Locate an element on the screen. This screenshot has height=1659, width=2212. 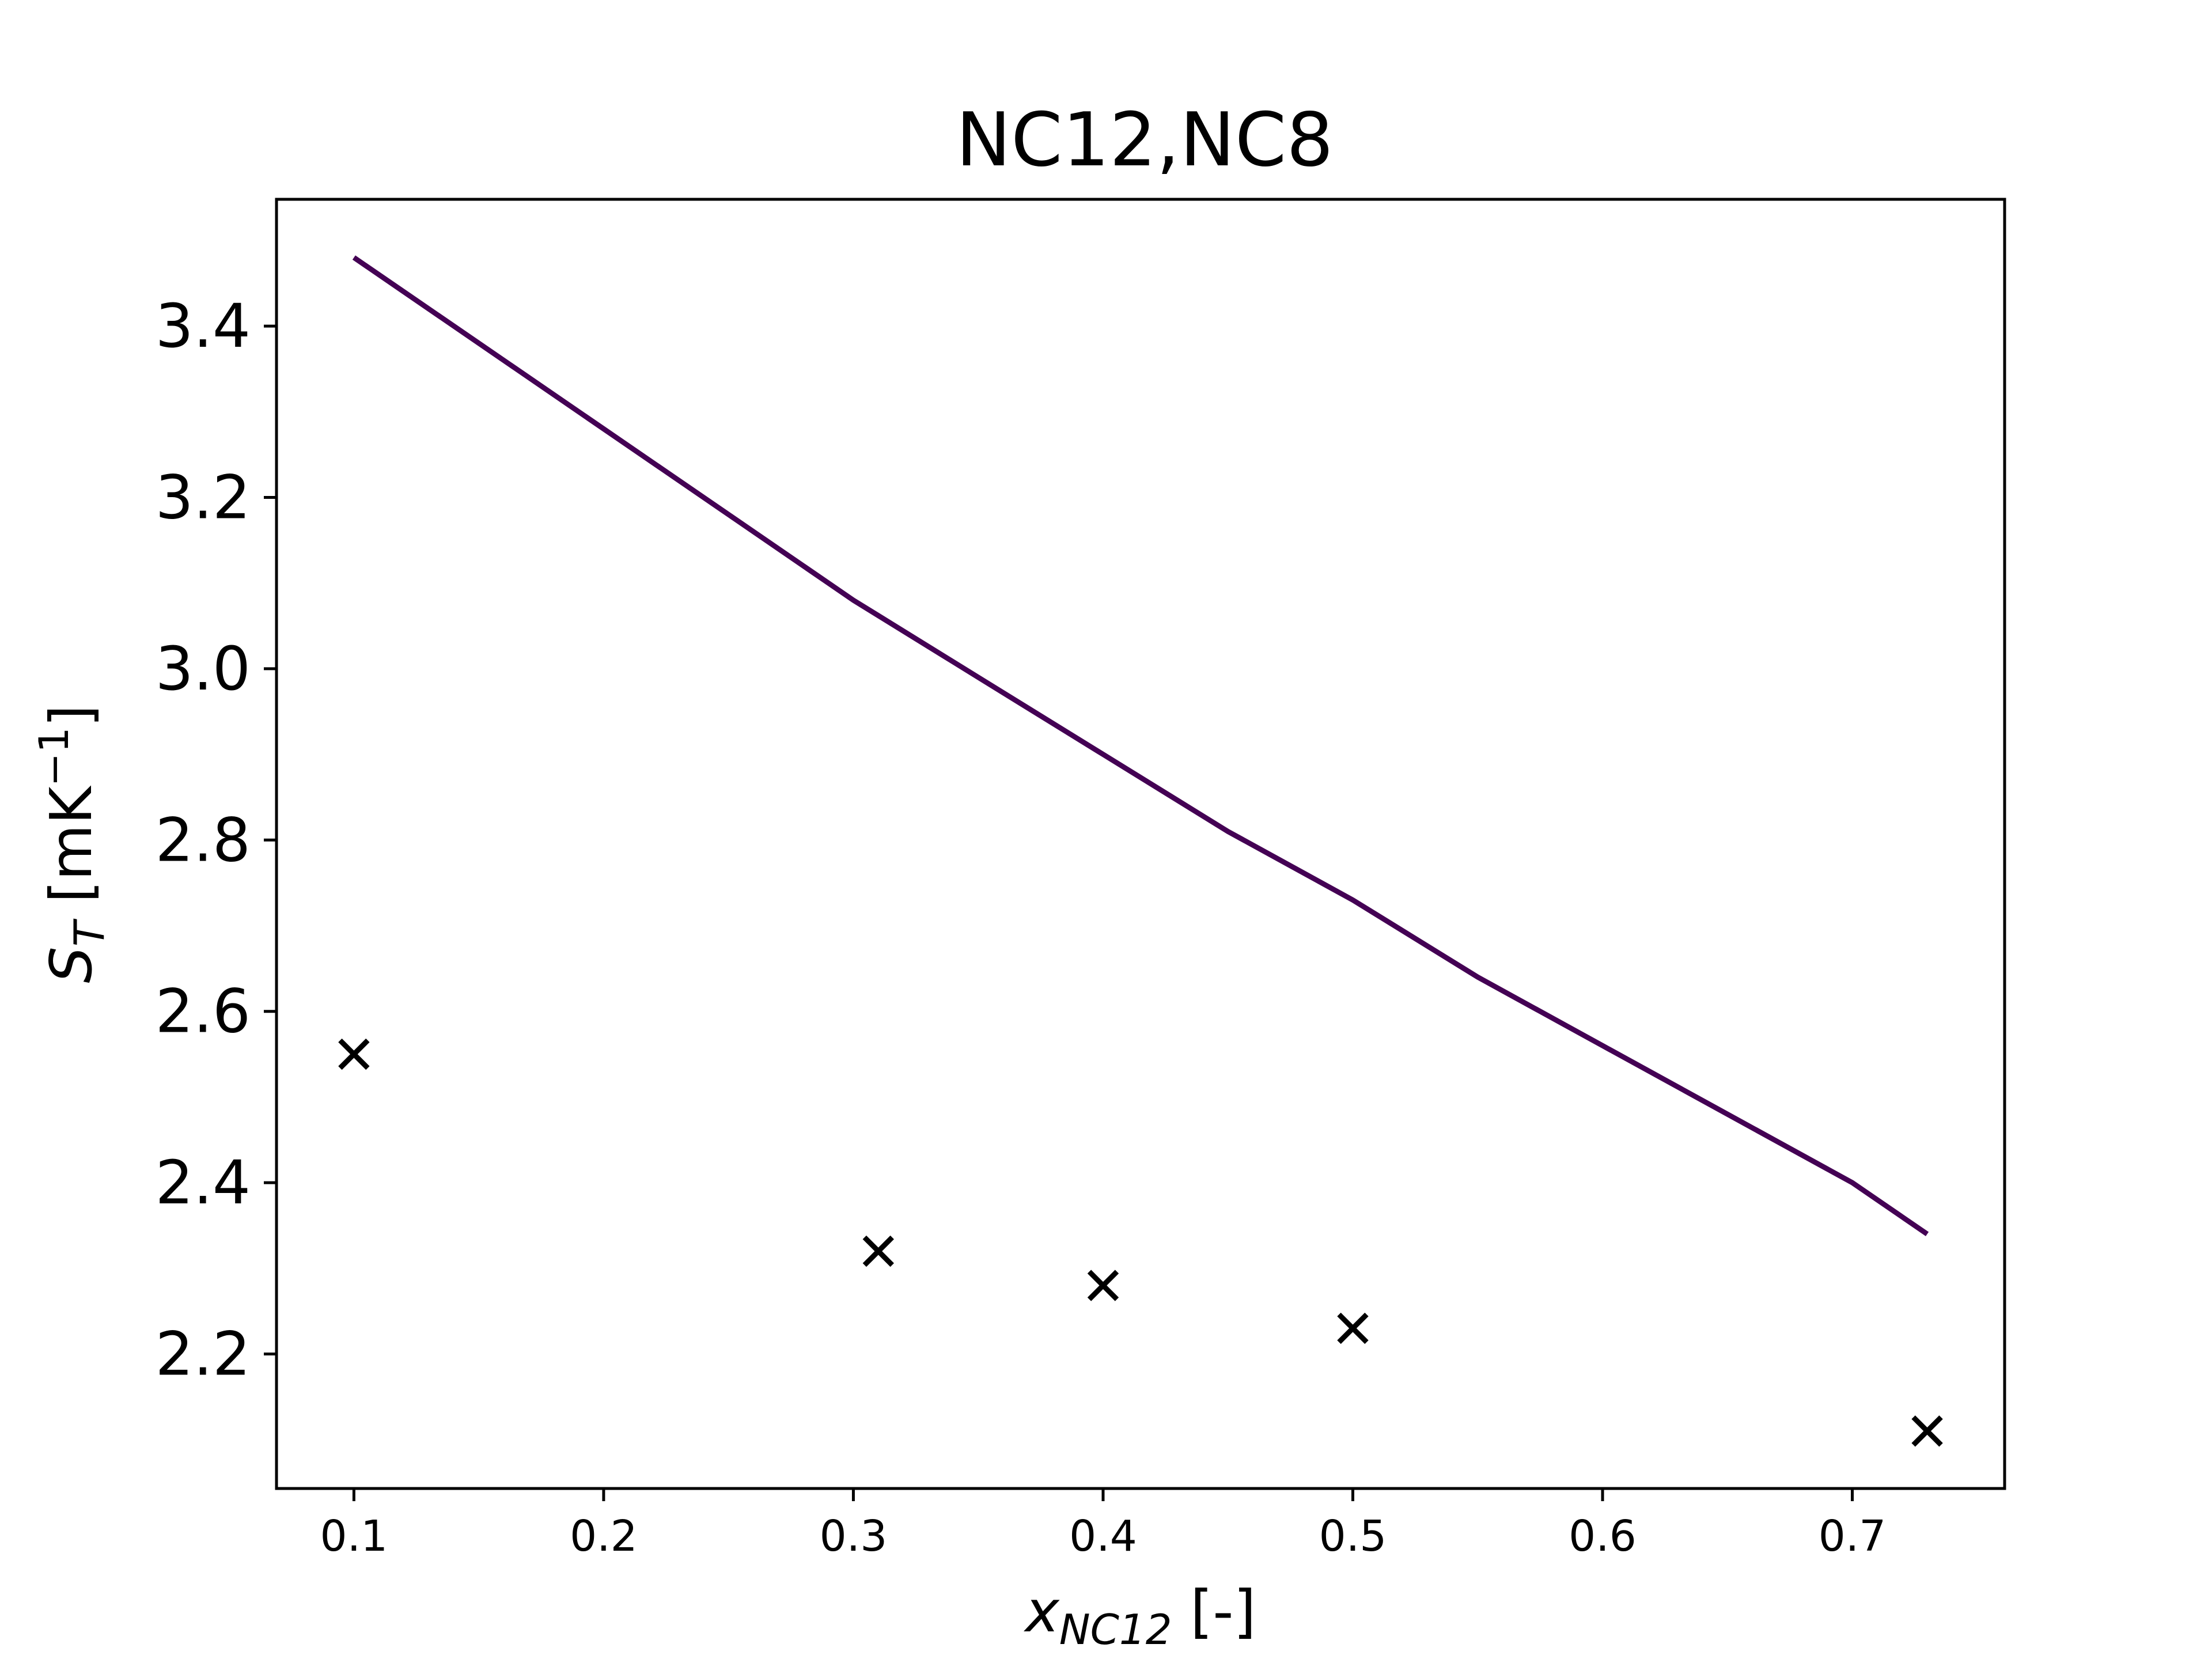
x-tick-label: 0.7 is located at coordinates (1853, 1536).